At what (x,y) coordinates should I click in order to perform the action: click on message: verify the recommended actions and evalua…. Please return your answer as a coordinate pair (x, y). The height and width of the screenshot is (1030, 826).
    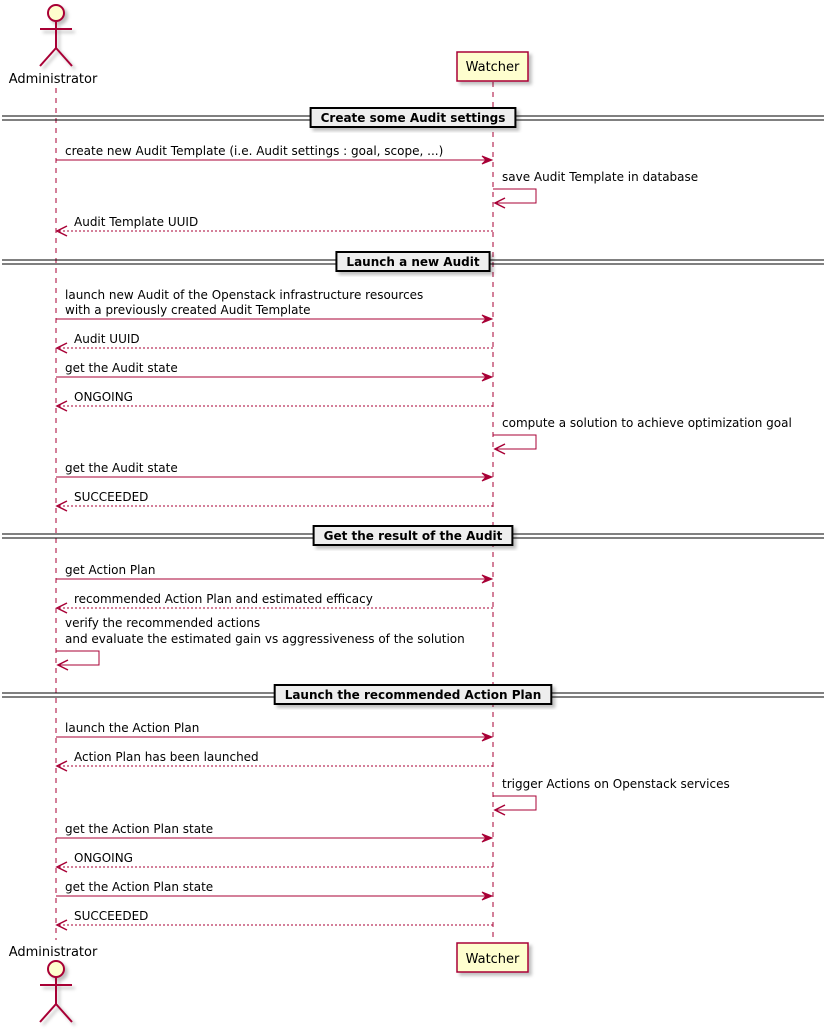
    Looking at the image, I should click on (260, 643).